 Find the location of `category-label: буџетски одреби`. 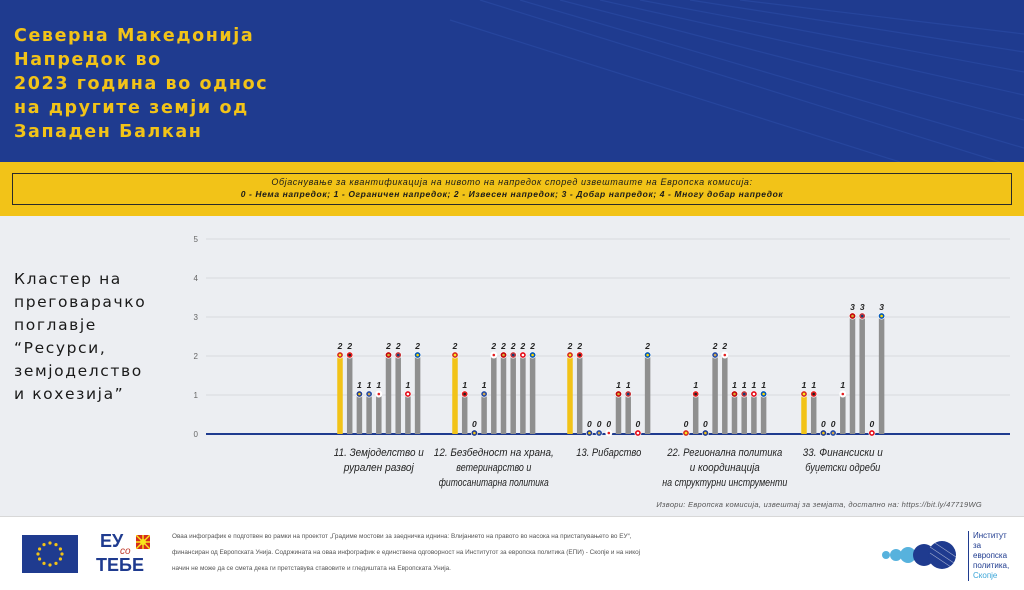

category-label: буџетски одреби is located at coordinates (842, 468).